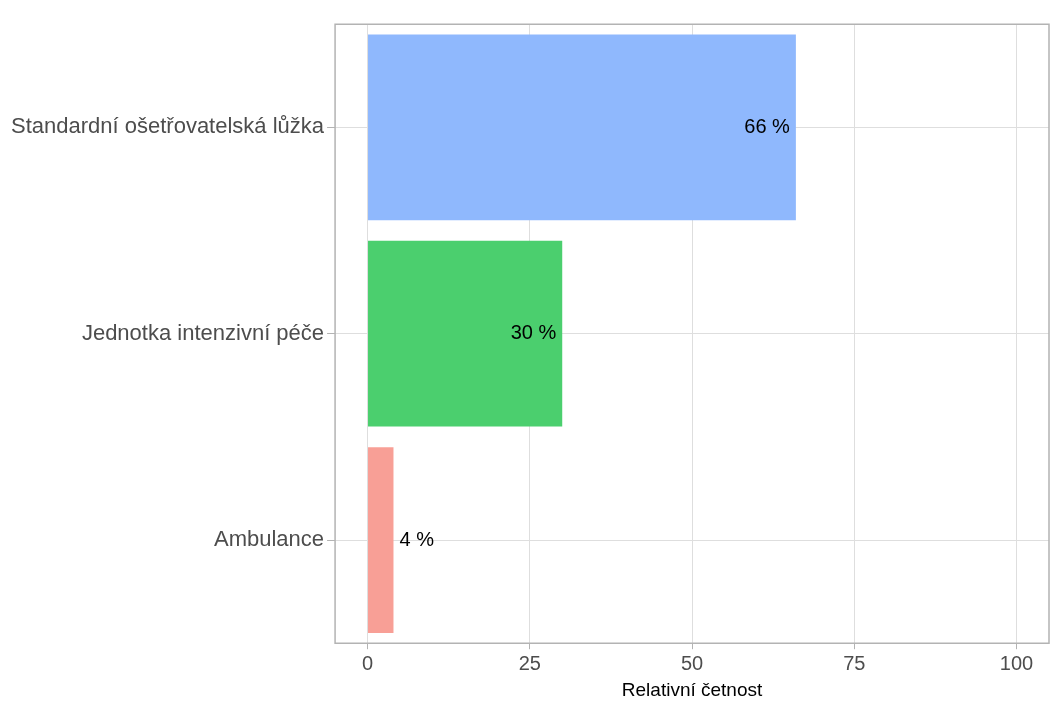 This screenshot has height=718, width=1059. I want to click on x-axis-title: Relativní četnost, so click(692, 689).